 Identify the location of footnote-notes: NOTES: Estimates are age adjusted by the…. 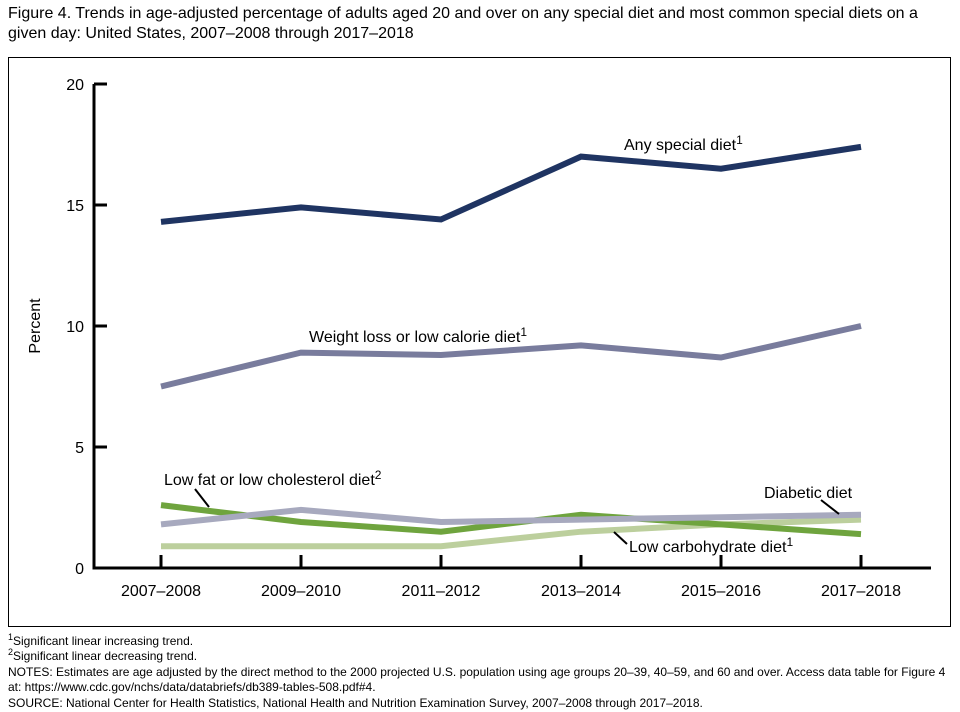
(482, 680).